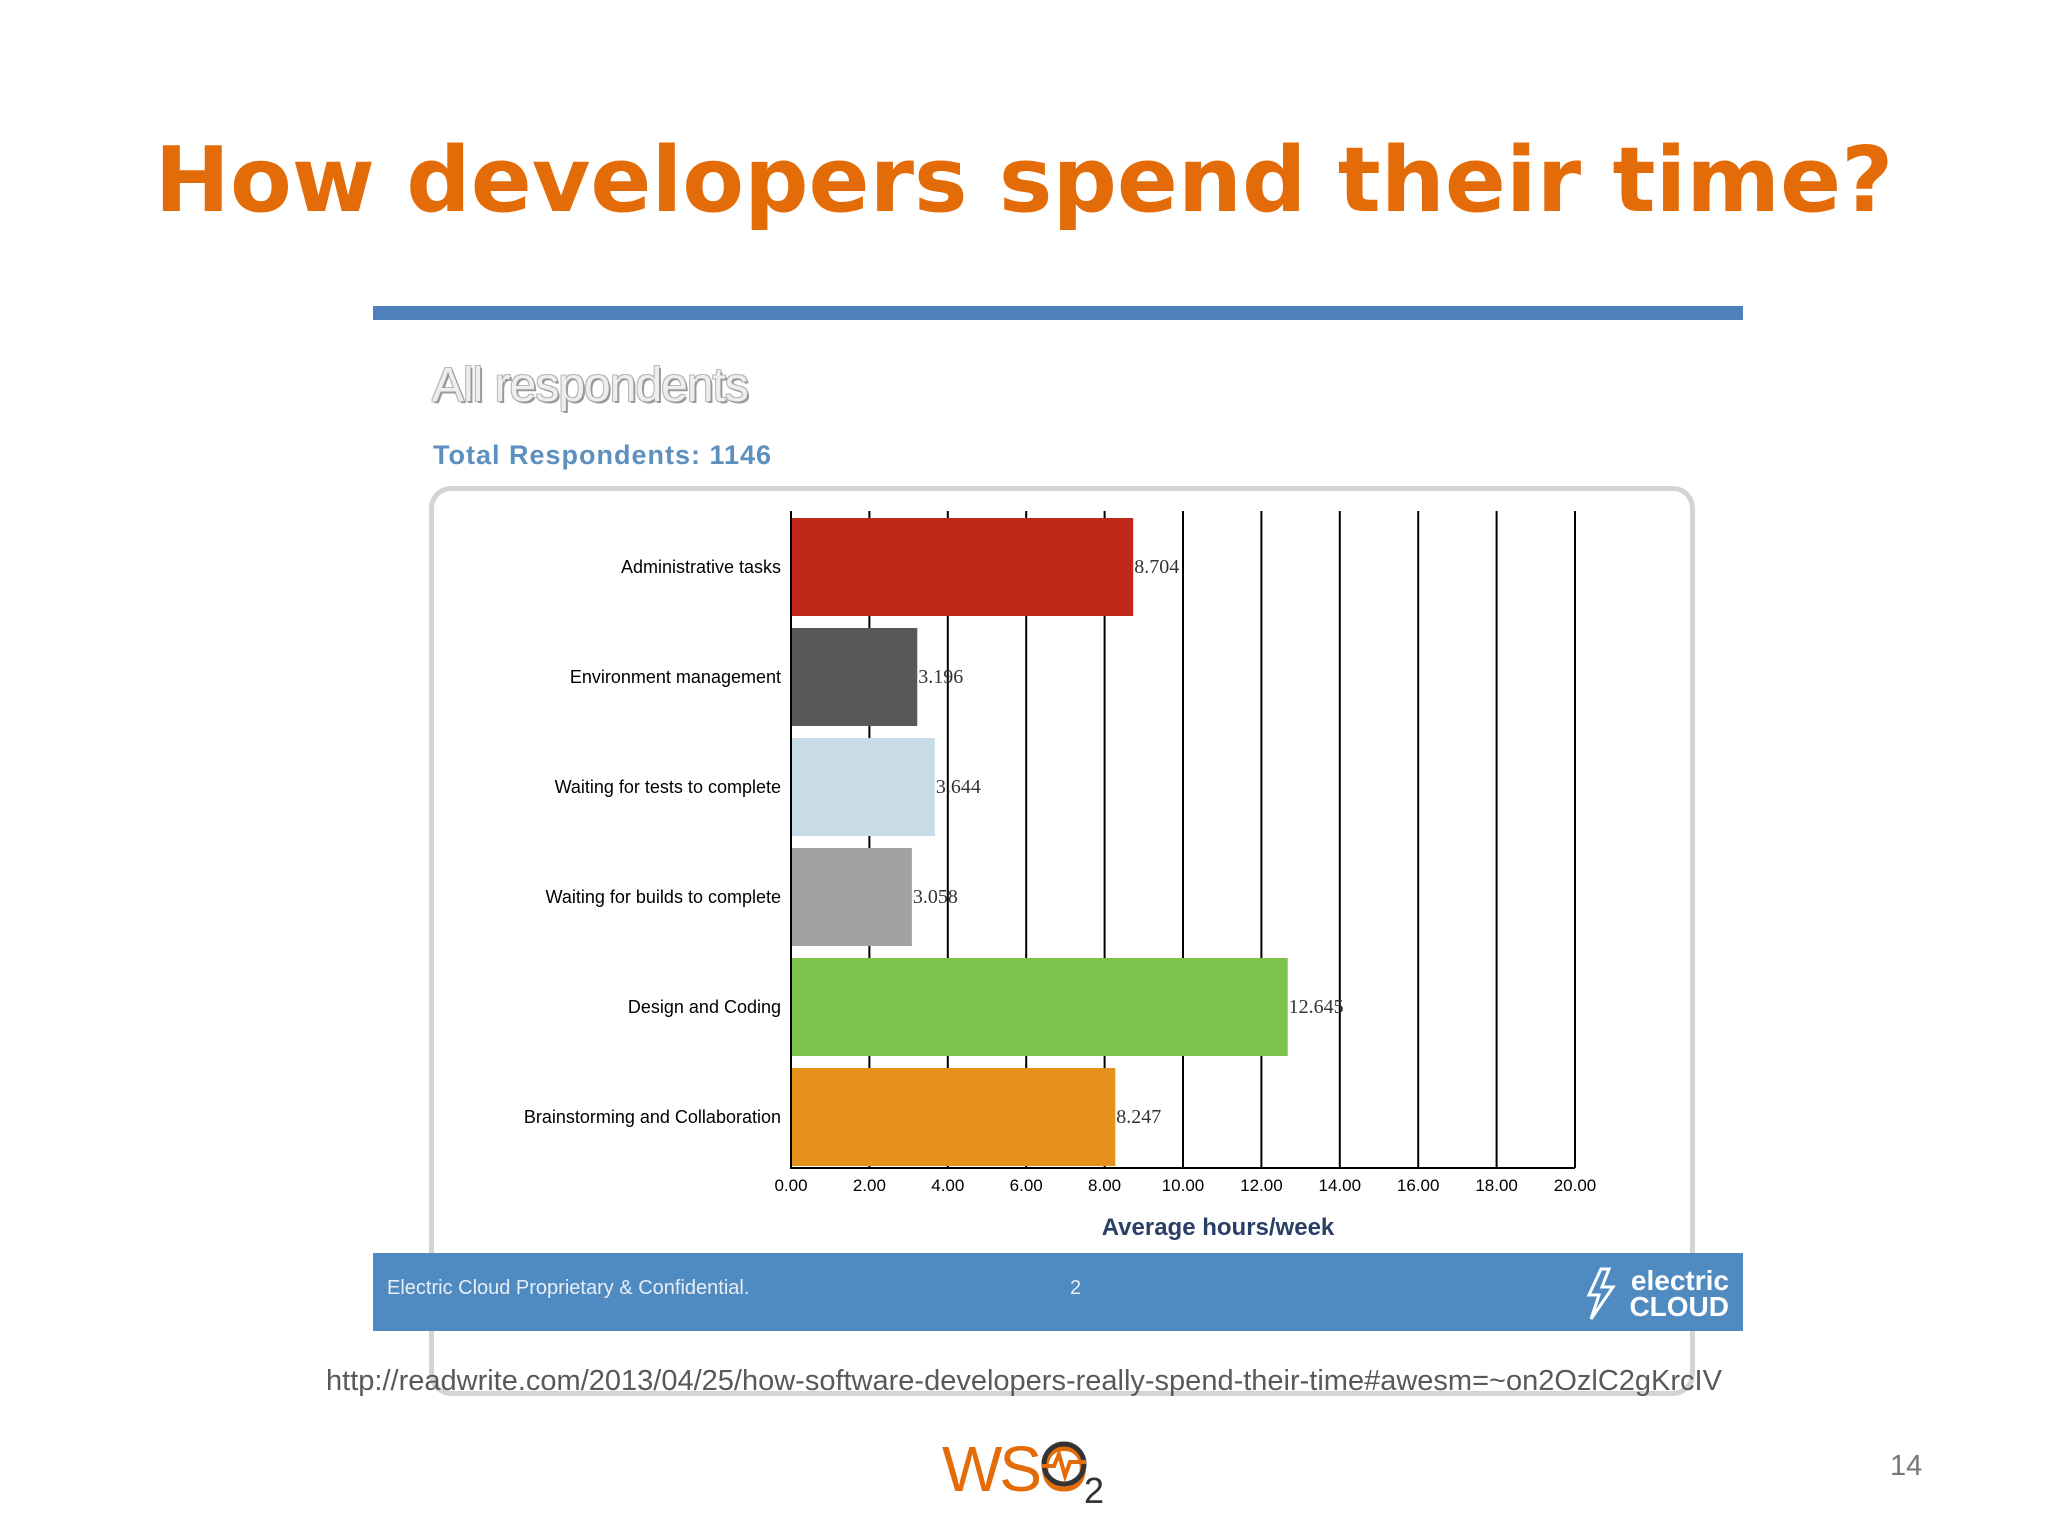 Image resolution: width=2048 pixels, height=1536 pixels. I want to click on value-label: 3.058, so click(935, 897).